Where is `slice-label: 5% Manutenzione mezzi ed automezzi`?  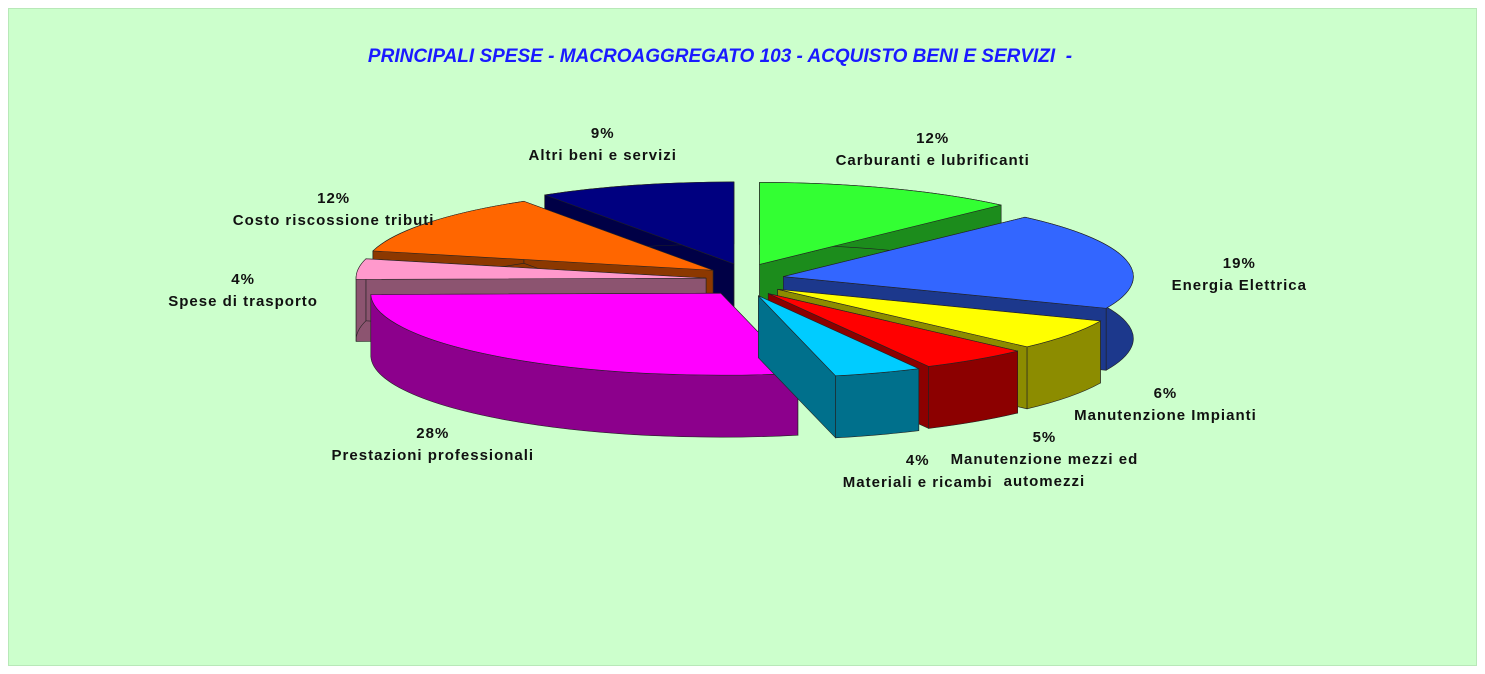 slice-label: 5% Manutenzione mezzi ed automezzi is located at coordinates (1044, 460).